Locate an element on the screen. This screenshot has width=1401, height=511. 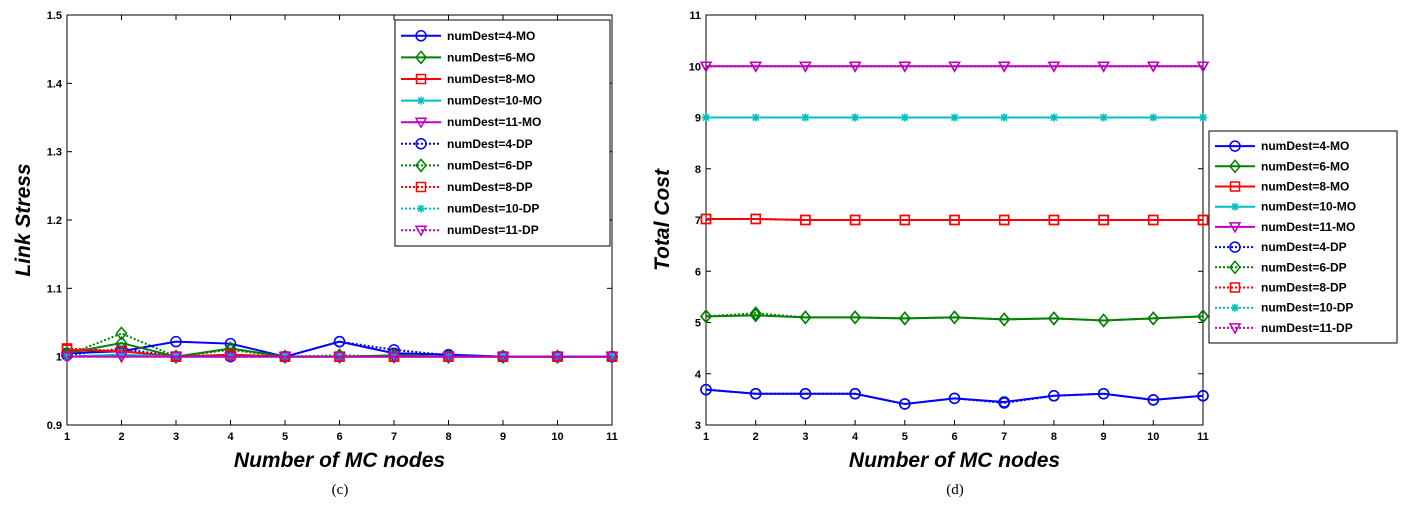
y-tick-label: 1 is located at coordinates (59, 358).